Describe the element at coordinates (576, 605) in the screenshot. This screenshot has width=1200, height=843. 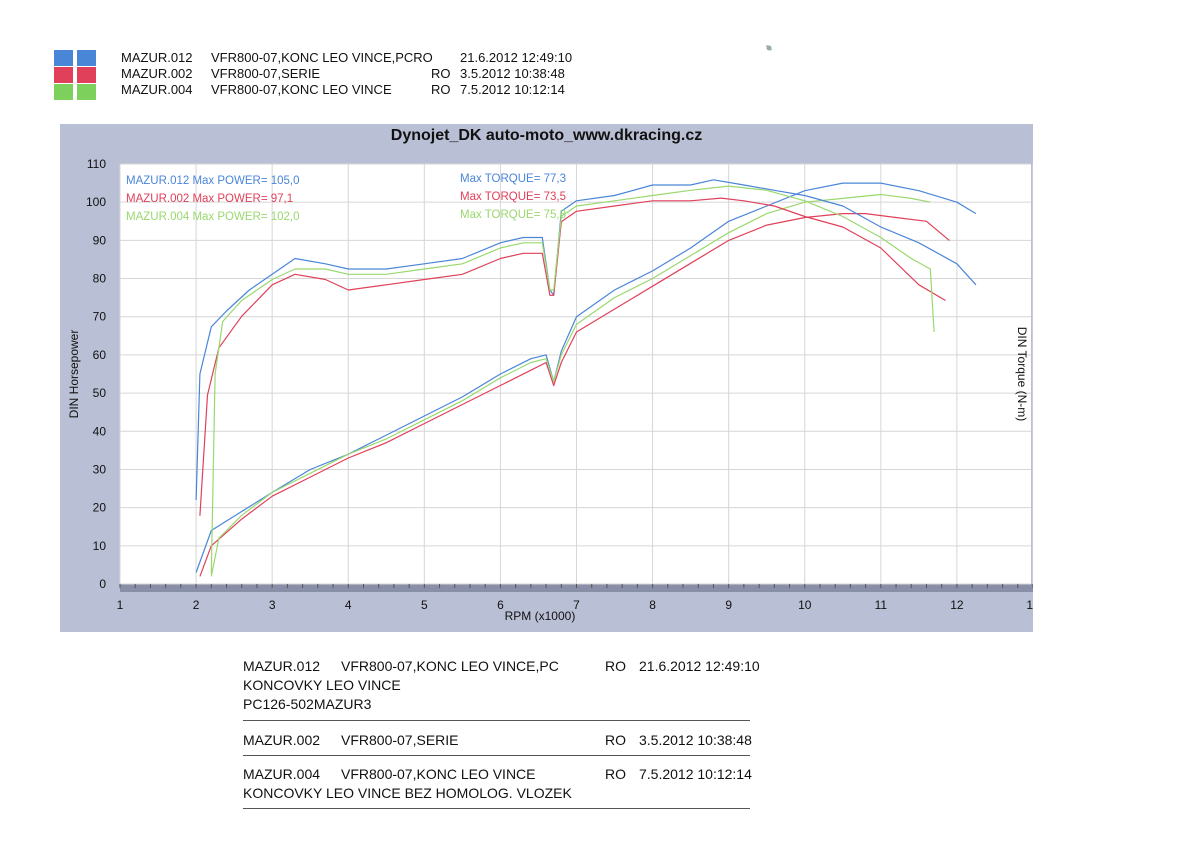
I see `x-tick-label: 7` at that location.